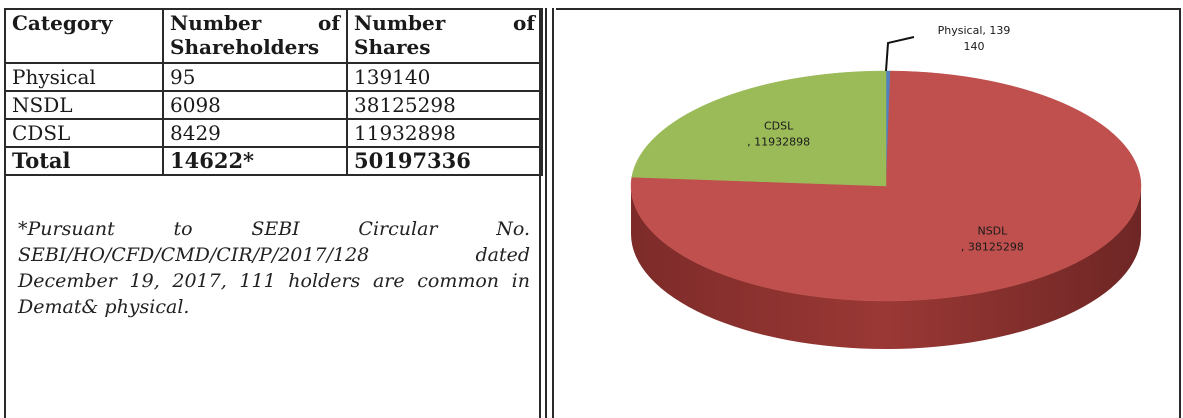 This screenshot has height=418, width=1183. Describe the element at coordinates (255, 36) in the screenshot. I see `header-shareholders: Number of Shareholders` at that location.